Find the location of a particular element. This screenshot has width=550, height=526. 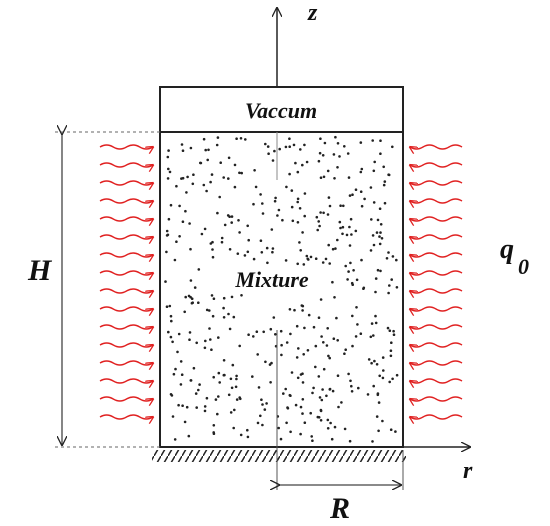

ground-hatch is located at coordinates (279, 456).